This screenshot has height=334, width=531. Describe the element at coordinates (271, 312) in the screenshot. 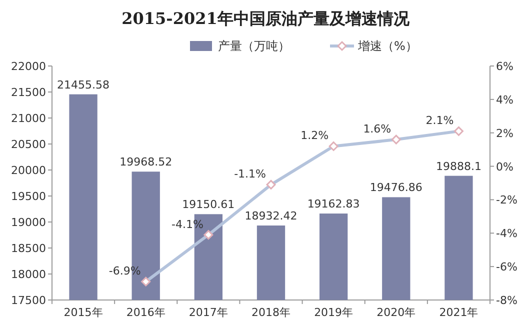

I see `x-tick-label: 2018年` at that location.